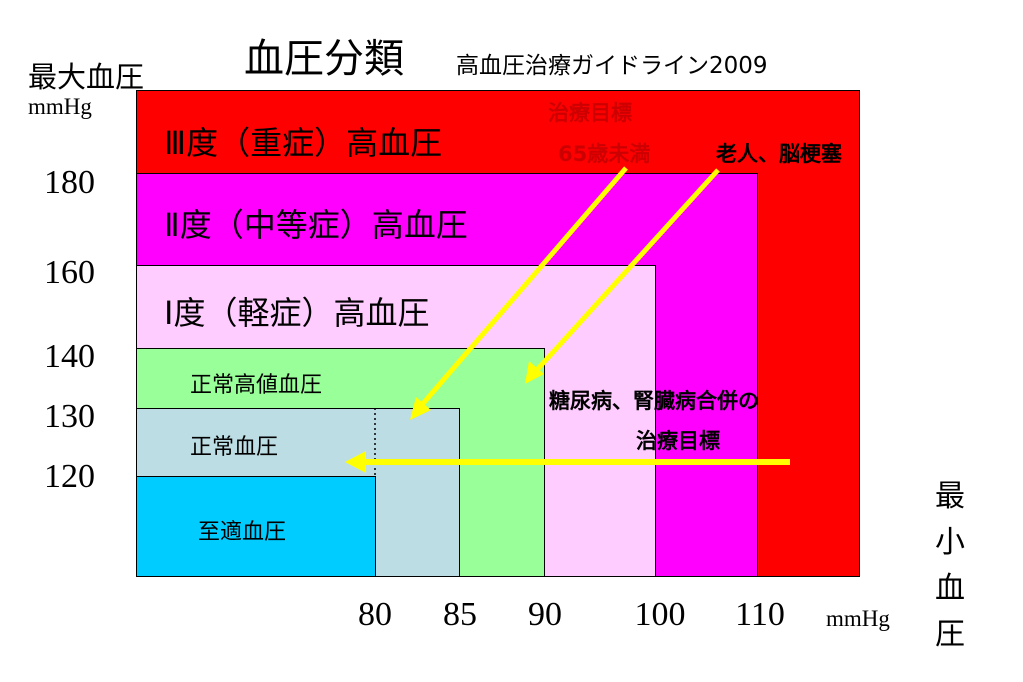  I want to click on page-subtitle: 高血圧治療ガイドライン2009, so click(612, 66).